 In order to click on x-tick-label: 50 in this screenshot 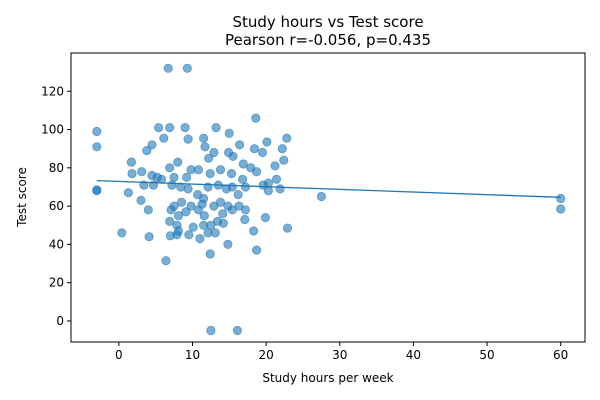, I will do `click(486, 355)`.